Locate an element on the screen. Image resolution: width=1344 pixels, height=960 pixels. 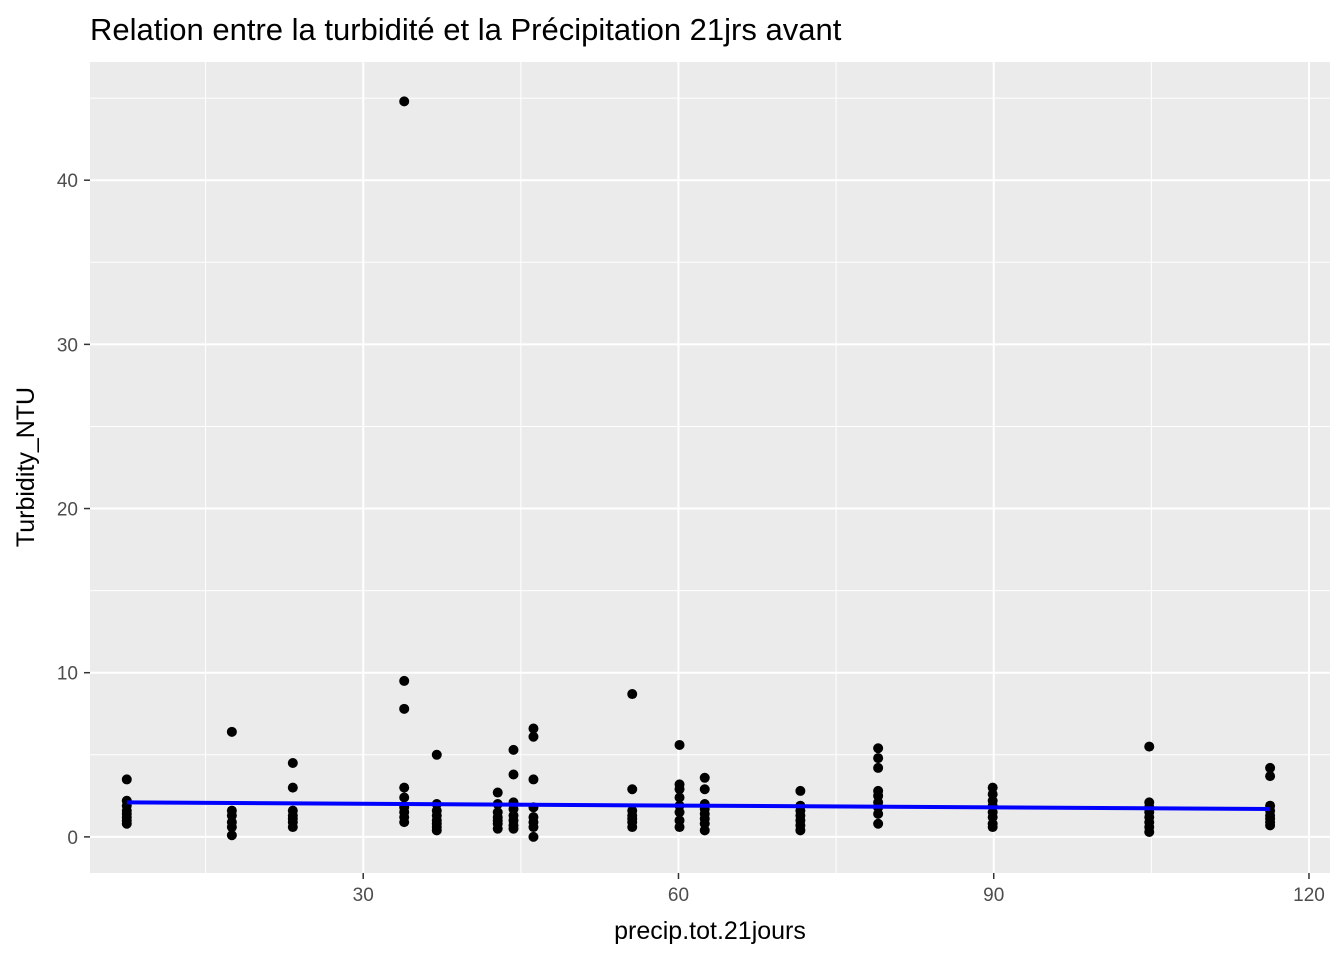
y-tick-label: 0 is located at coordinates (72, 838).